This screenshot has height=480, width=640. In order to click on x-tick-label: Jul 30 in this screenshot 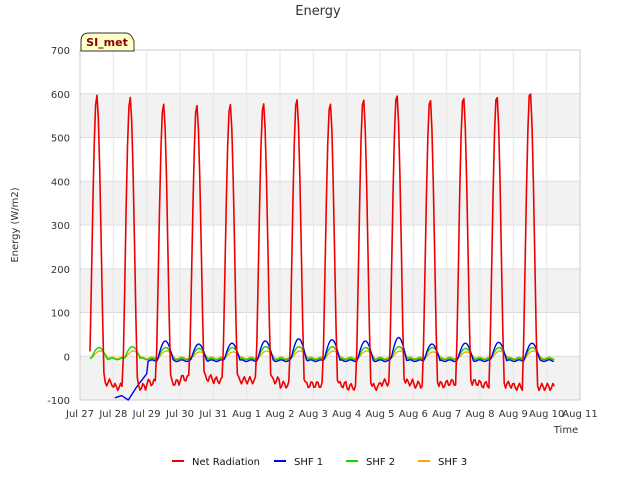, I will do `click(179, 414)`.